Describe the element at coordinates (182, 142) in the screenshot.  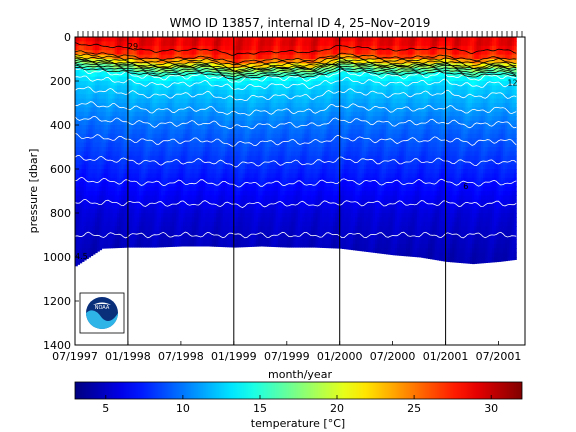
I see `profile-column` at that location.